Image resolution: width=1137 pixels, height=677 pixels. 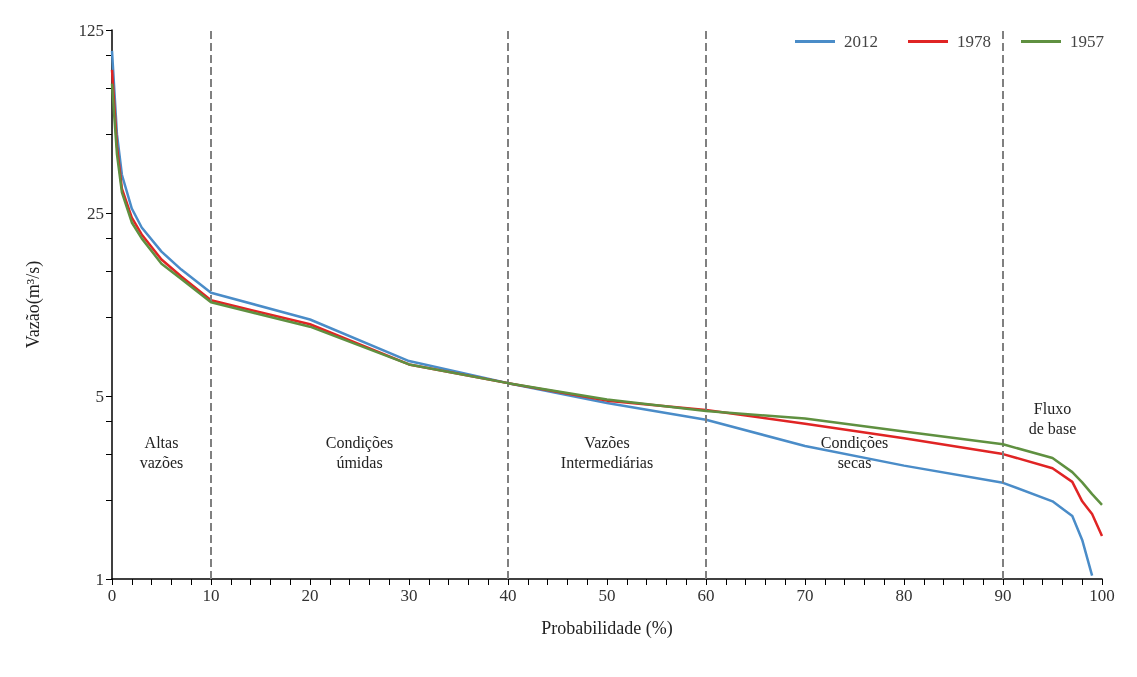 I want to click on y-tick-label: 5, so click(x=99, y=396).